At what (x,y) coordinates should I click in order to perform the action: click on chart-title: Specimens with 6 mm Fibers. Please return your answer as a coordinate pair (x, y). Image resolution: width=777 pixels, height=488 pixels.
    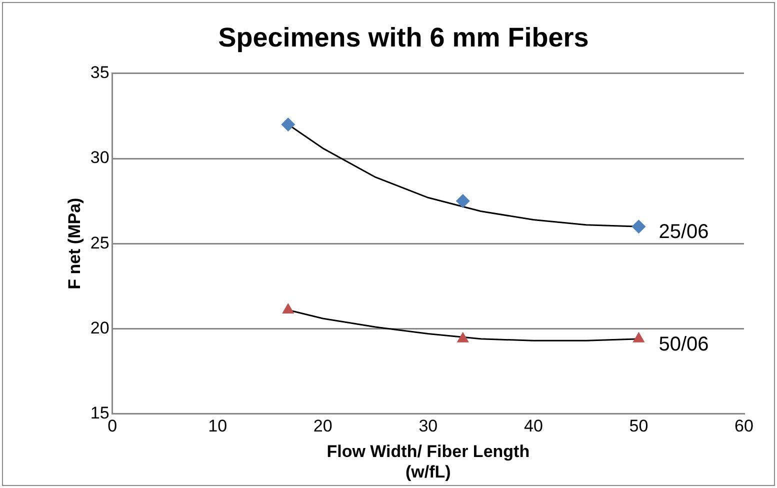
    Looking at the image, I should click on (403, 37).